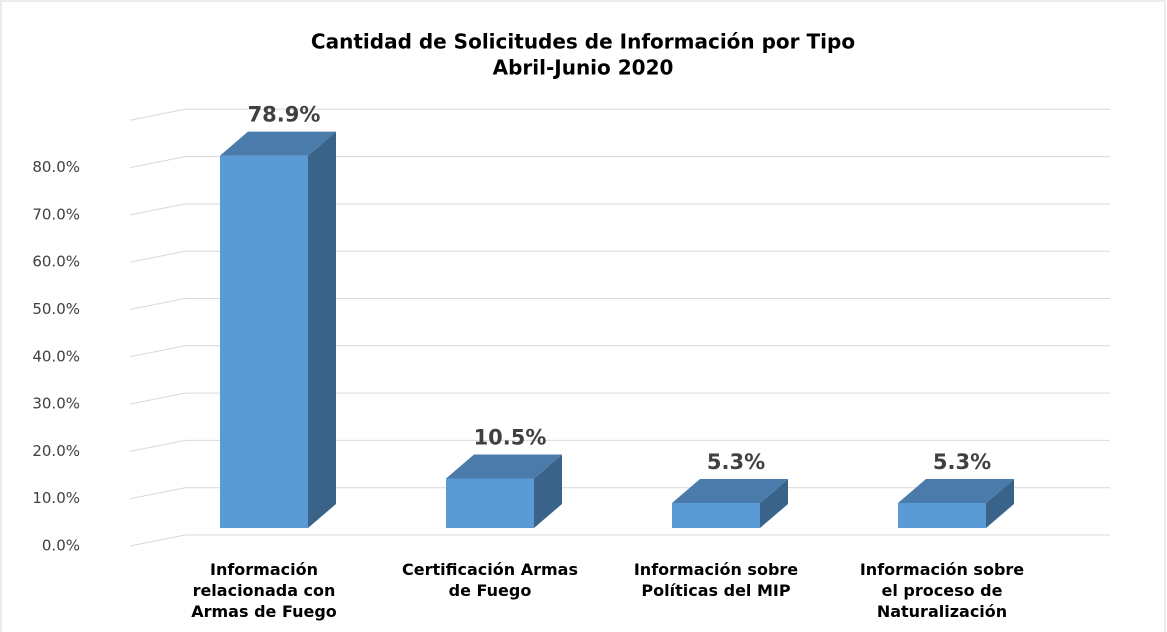 Image resolution: width=1167 pixels, height=632 pixels. I want to click on y-tick-label: 0.0%, so click(61, 546).